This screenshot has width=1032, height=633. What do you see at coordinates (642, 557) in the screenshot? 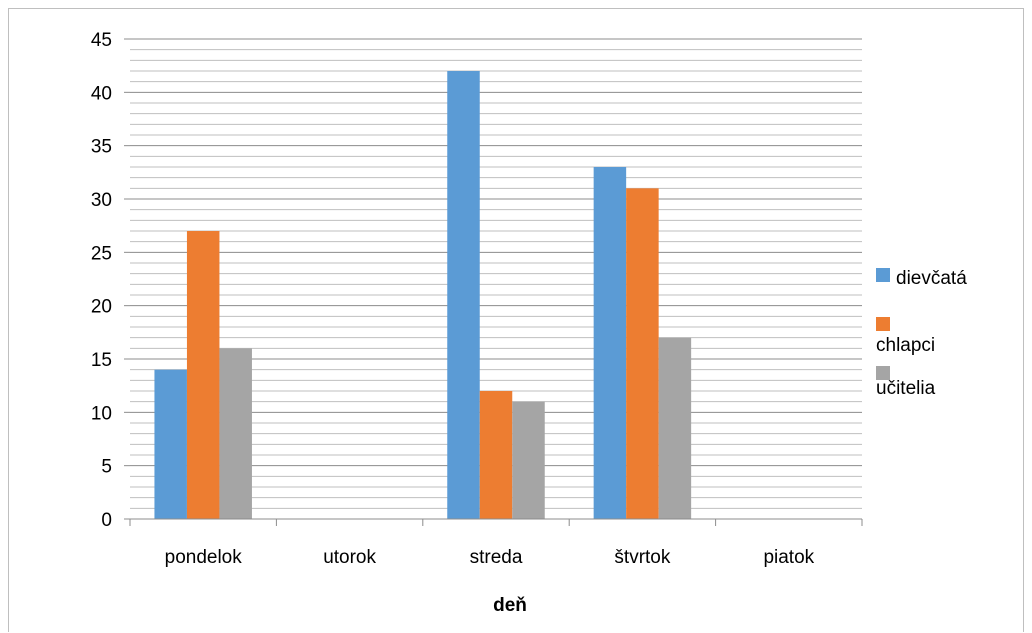
I see `x-category-label: štvrtok` at bounding box center [642, 557].